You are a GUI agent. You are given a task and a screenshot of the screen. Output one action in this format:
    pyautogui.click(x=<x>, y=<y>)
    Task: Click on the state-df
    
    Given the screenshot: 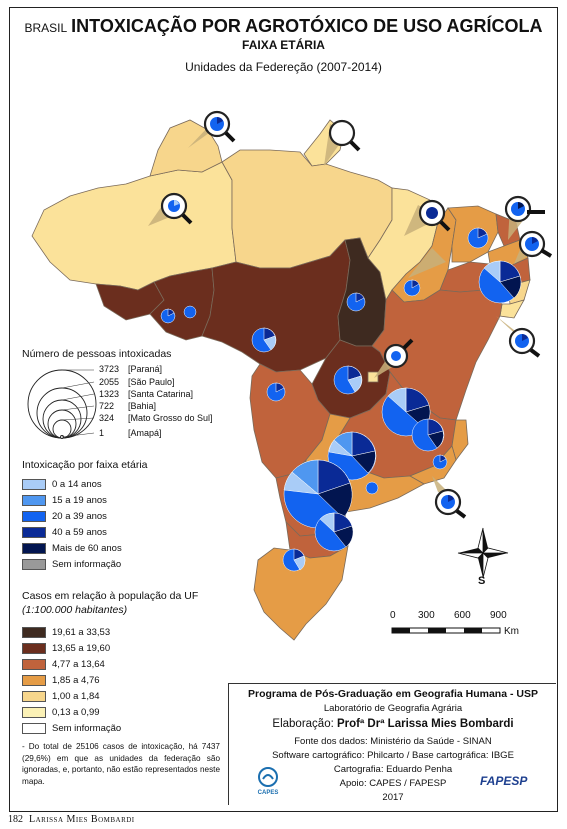 What is the action you would take?
    pyautogui.click(x=373, y=377)
    